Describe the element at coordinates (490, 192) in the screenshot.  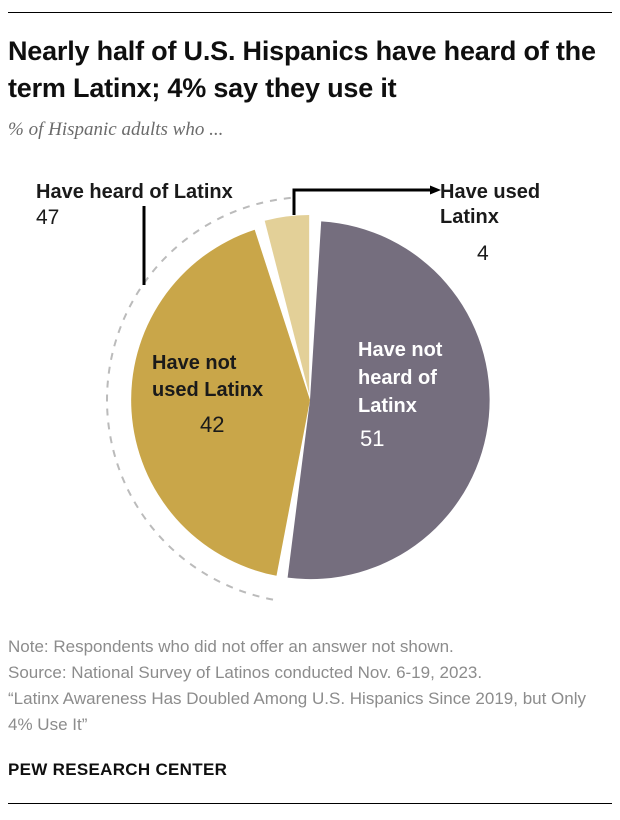
I see `callout-label-have-used-line1: Have used` at that location.